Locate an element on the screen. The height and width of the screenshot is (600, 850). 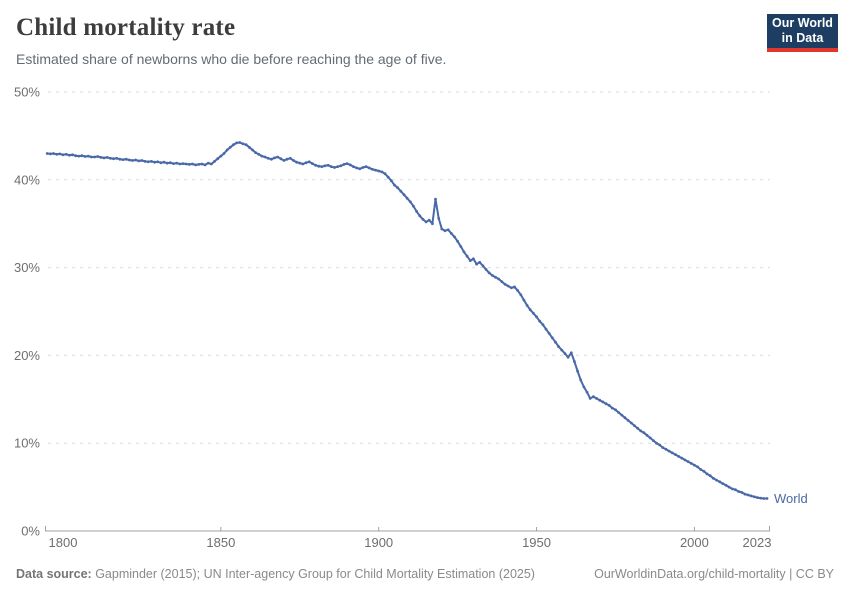
page-title: Child mortality rate is located at coordinates (126, 27).